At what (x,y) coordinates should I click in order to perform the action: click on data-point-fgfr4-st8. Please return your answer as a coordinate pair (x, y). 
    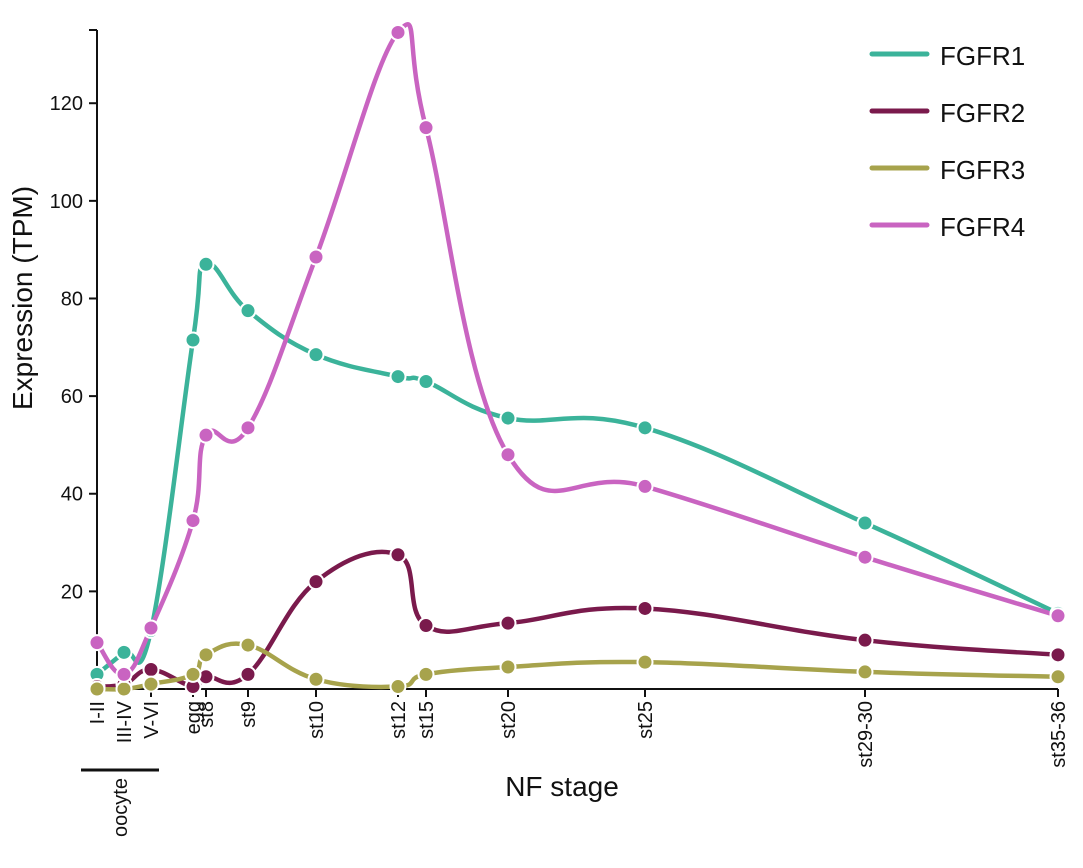
    Looking at the image, I should click on (206, 435).